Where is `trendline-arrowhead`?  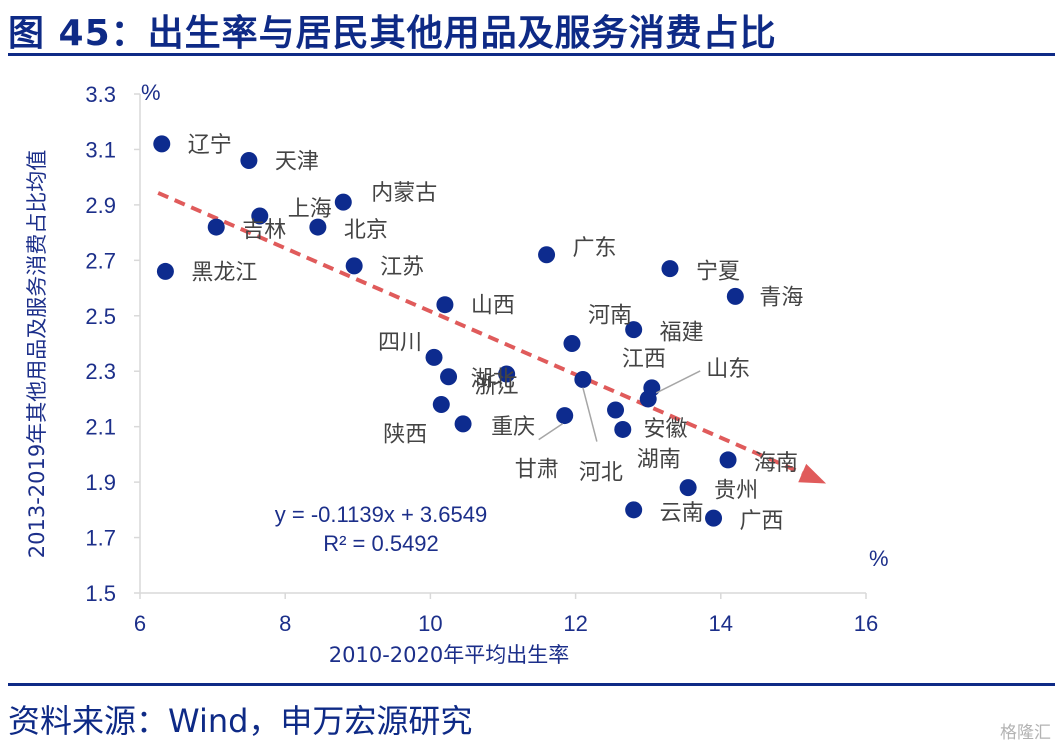 trendline-arrowhead is located at coordinates (812, 473).